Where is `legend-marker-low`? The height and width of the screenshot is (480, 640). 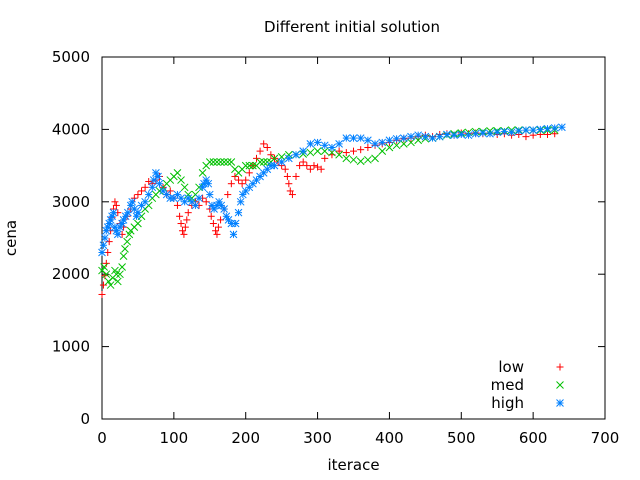 legend-marker-low is located at coordinates (560, 367).